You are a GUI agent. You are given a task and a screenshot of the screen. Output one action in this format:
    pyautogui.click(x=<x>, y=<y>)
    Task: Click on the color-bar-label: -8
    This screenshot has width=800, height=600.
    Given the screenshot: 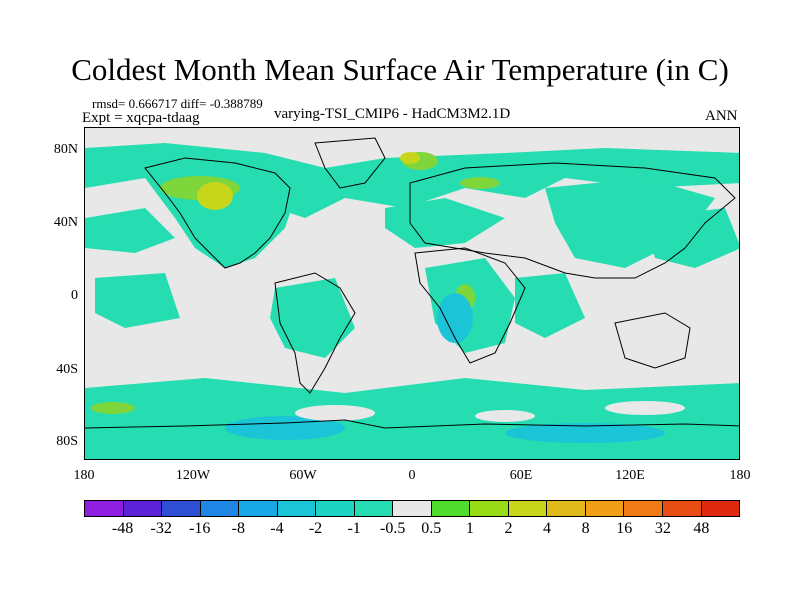 What is the action you would take?
    pyautogui.click(x=238, y=528)
    